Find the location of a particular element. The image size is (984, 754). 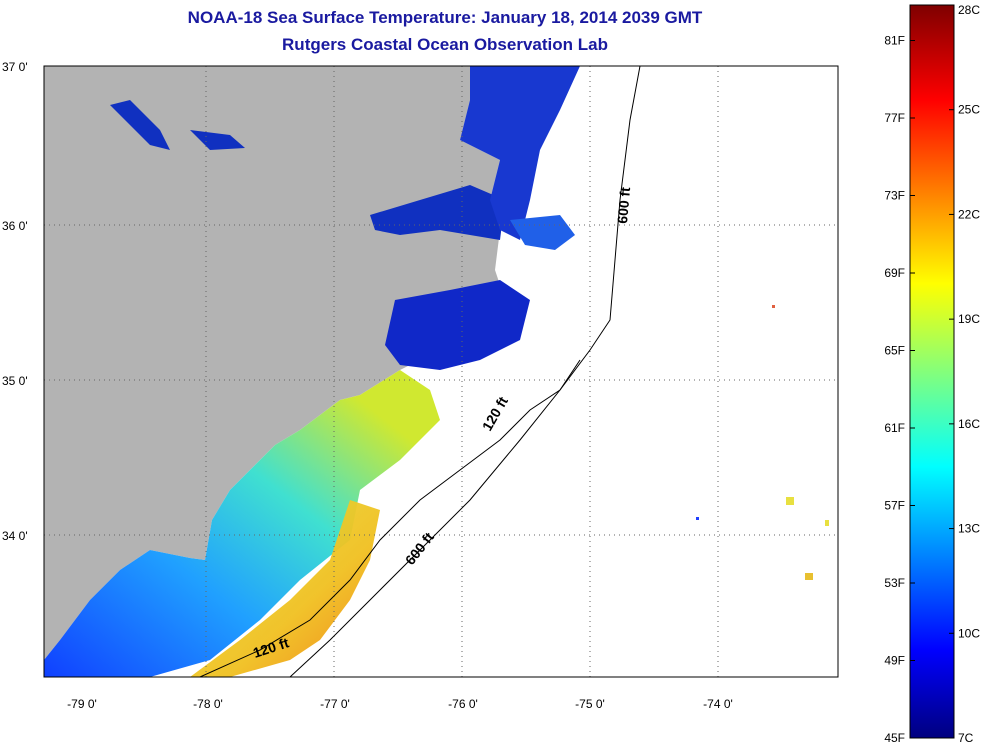

colorbar-fahrenheit-label: 77F is located at coordinates (894, 118).